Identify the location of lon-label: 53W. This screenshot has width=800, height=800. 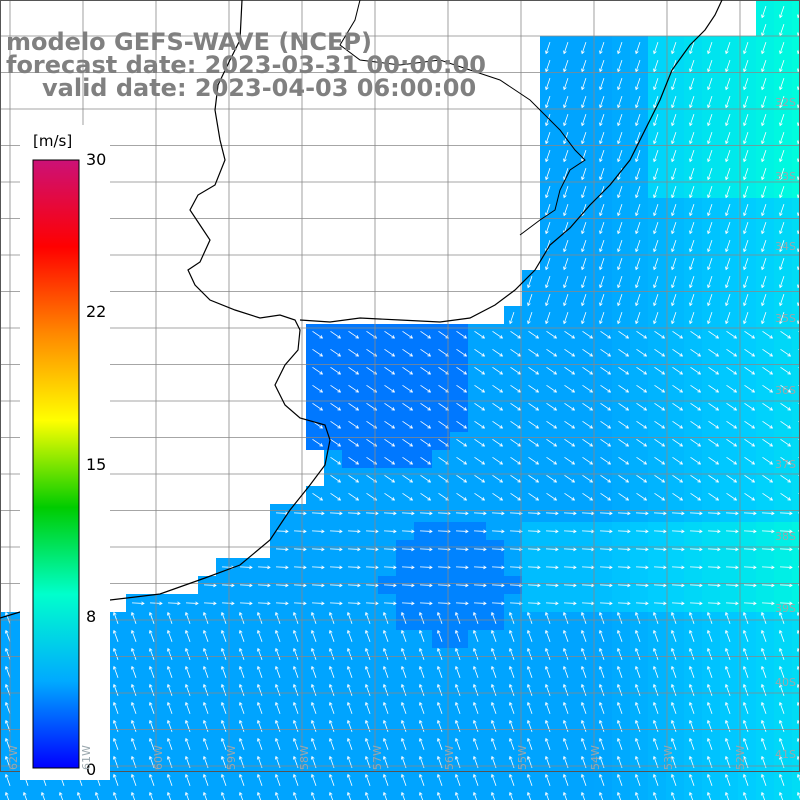
(668, 757).